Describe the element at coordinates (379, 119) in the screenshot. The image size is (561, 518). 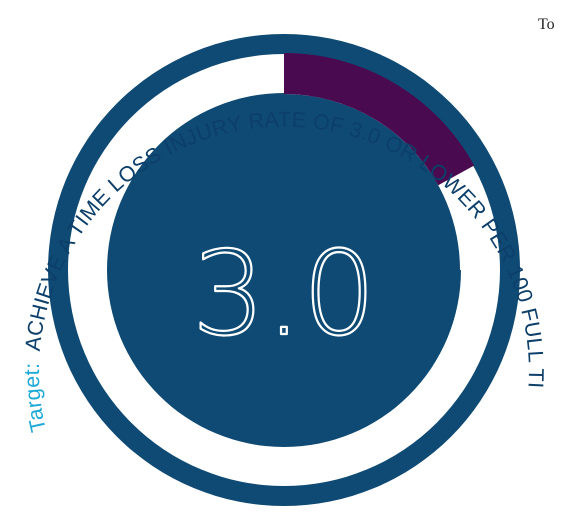
I see `outer-ring-highlight-segment` at that location.